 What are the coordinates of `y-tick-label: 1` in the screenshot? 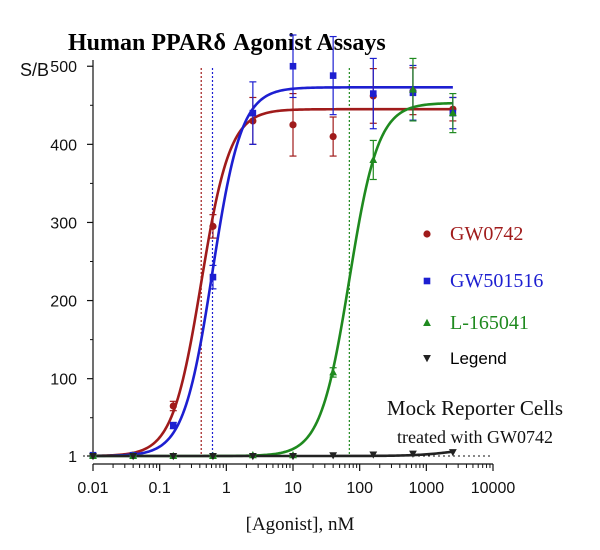 It's located at (72, 457).